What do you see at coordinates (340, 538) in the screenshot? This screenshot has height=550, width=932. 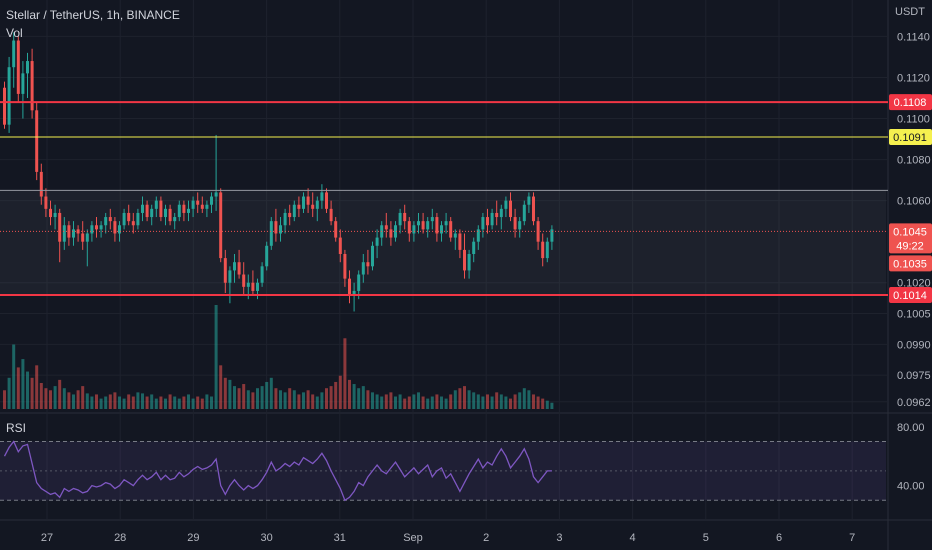 I see `x-tick-label: 31` at bounding box center [340, 538].